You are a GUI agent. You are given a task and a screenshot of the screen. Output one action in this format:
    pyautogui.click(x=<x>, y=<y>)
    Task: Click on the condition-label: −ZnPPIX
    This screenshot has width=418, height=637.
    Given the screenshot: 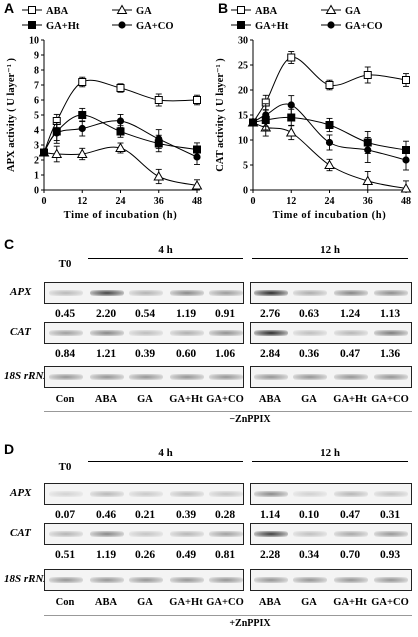 What is the action you would take?
    pyautogui.click(x=250, y=419)
    